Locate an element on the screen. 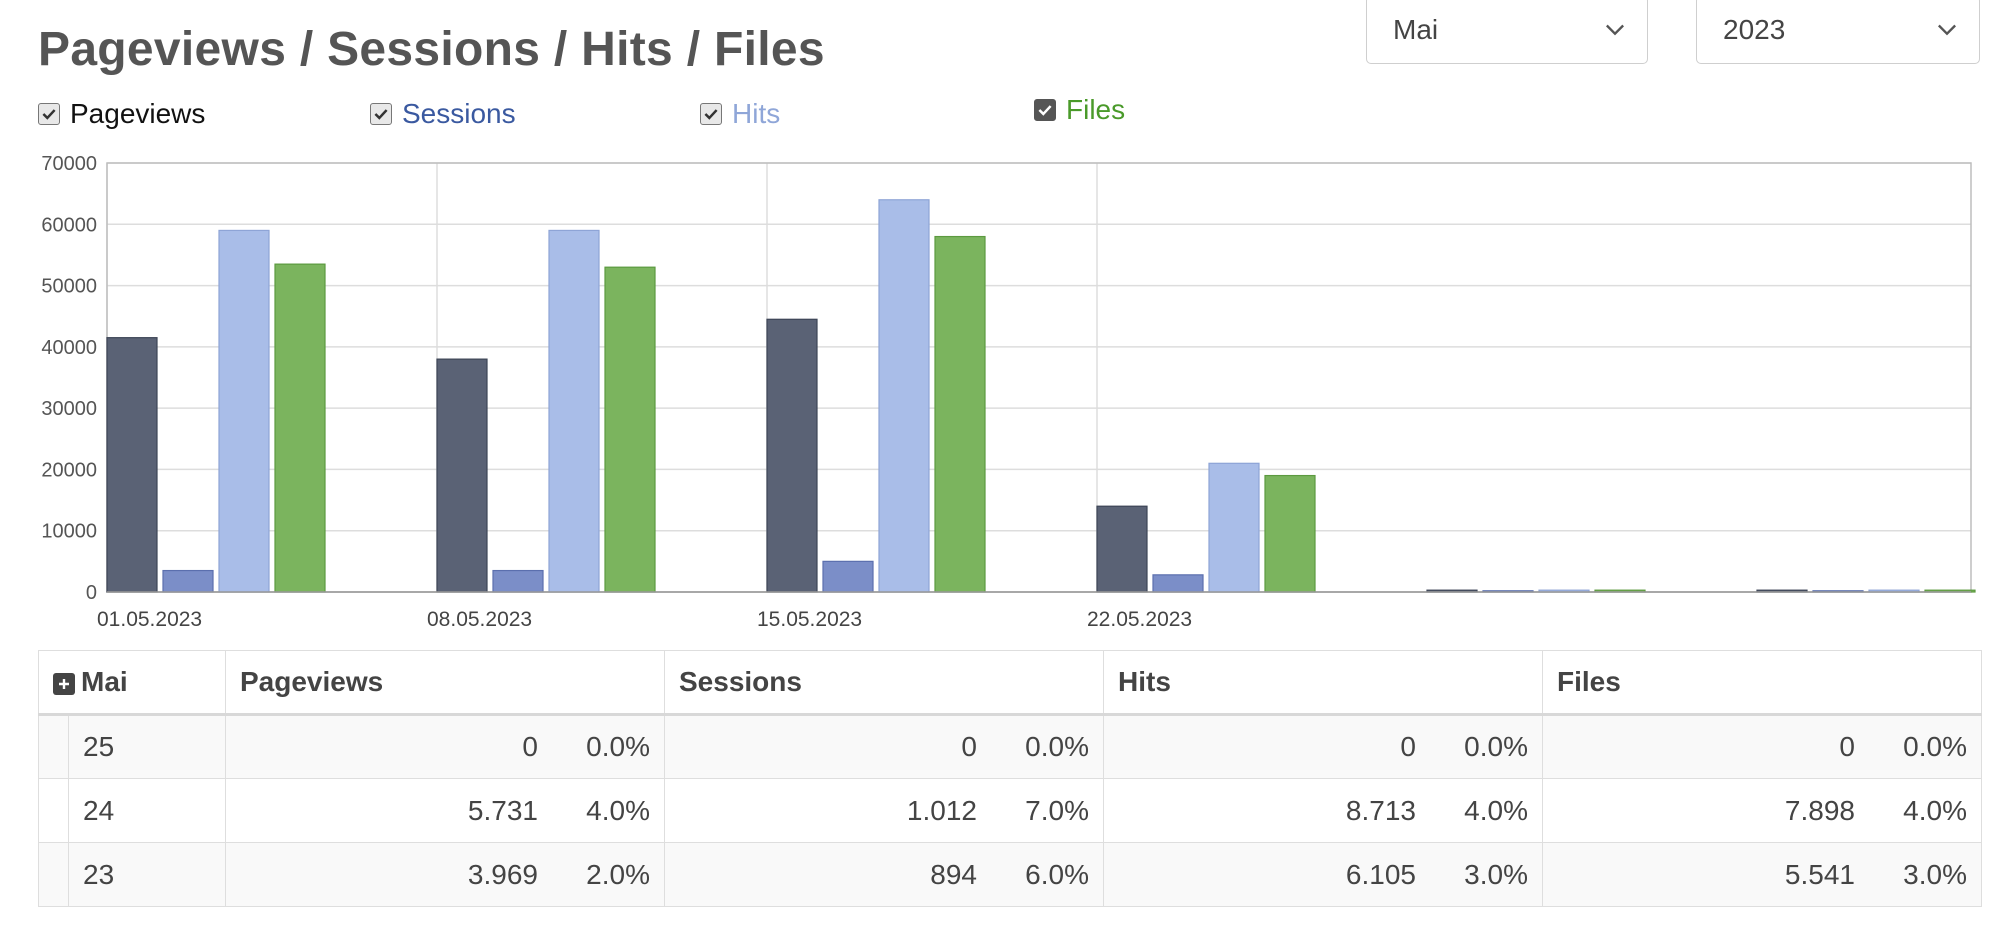 The image size is (2005, 927). cell-hits: 6.105 3.0% is located at coordinates (1323, 874).